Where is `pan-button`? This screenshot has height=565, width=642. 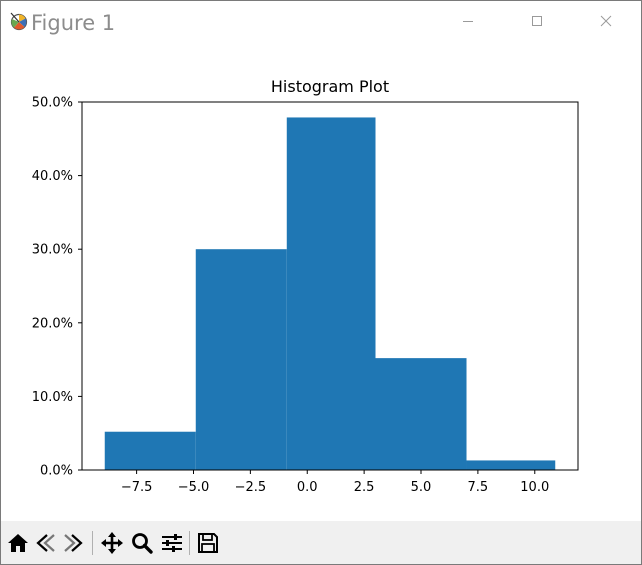 pan-button is located at coordinates (112, 543).